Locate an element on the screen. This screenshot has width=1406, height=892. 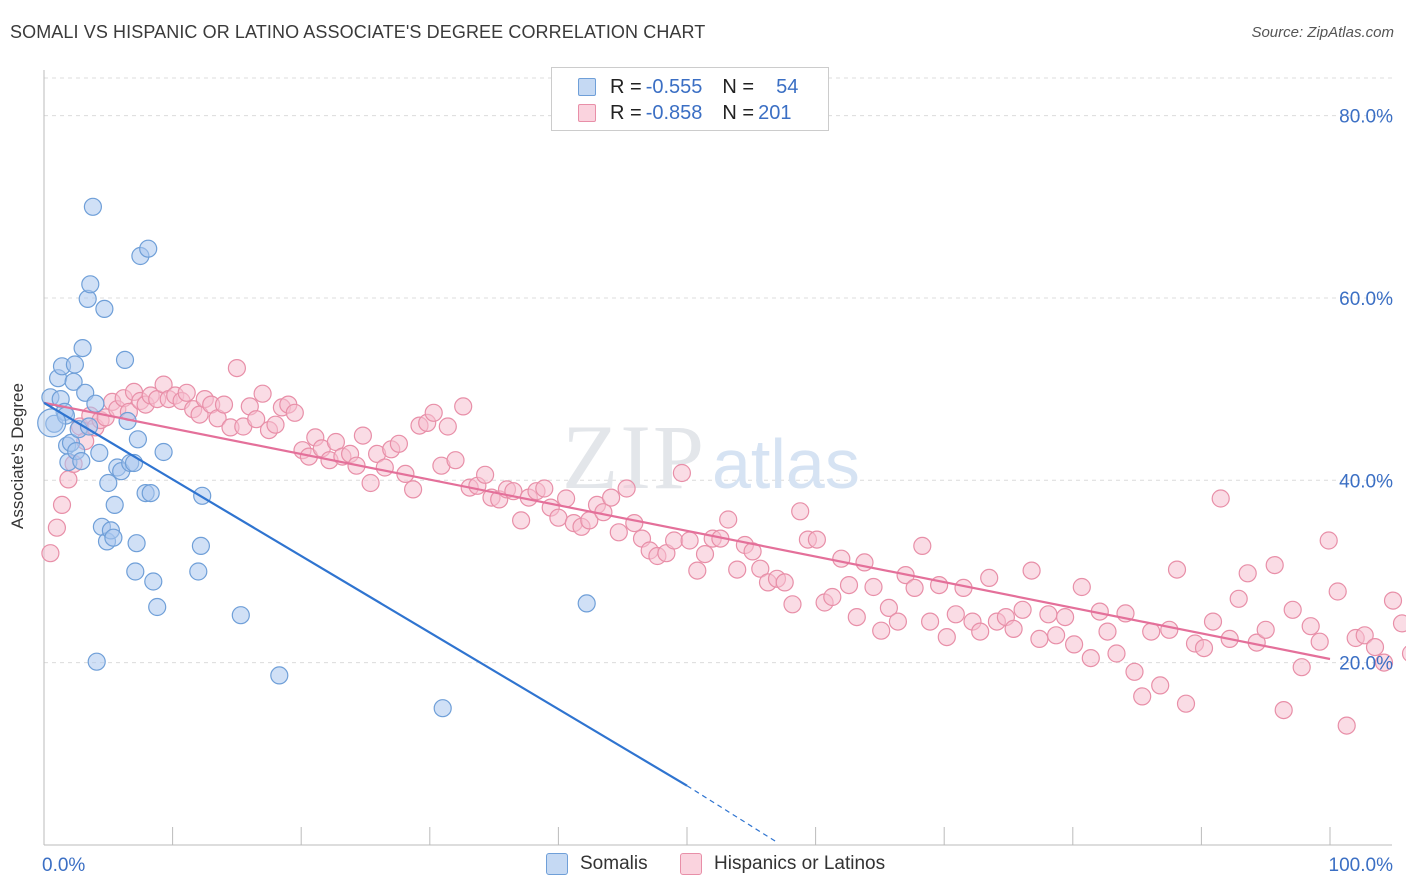
x-tick-label: 0.0% is located at coordinates (63, 865).